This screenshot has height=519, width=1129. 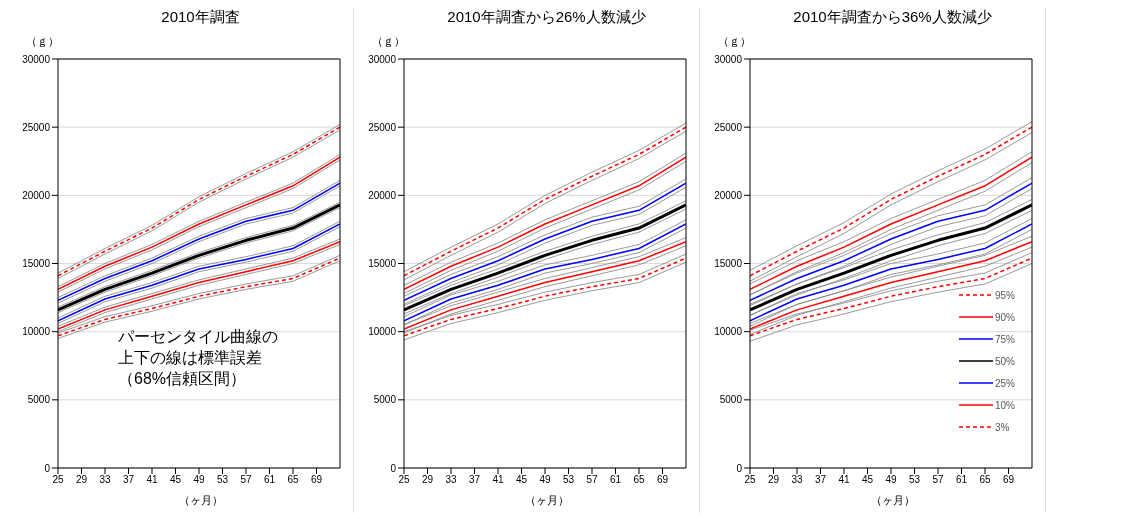 I want to click on annotation: （68%信頼区間）, so click(x=183, y=379).